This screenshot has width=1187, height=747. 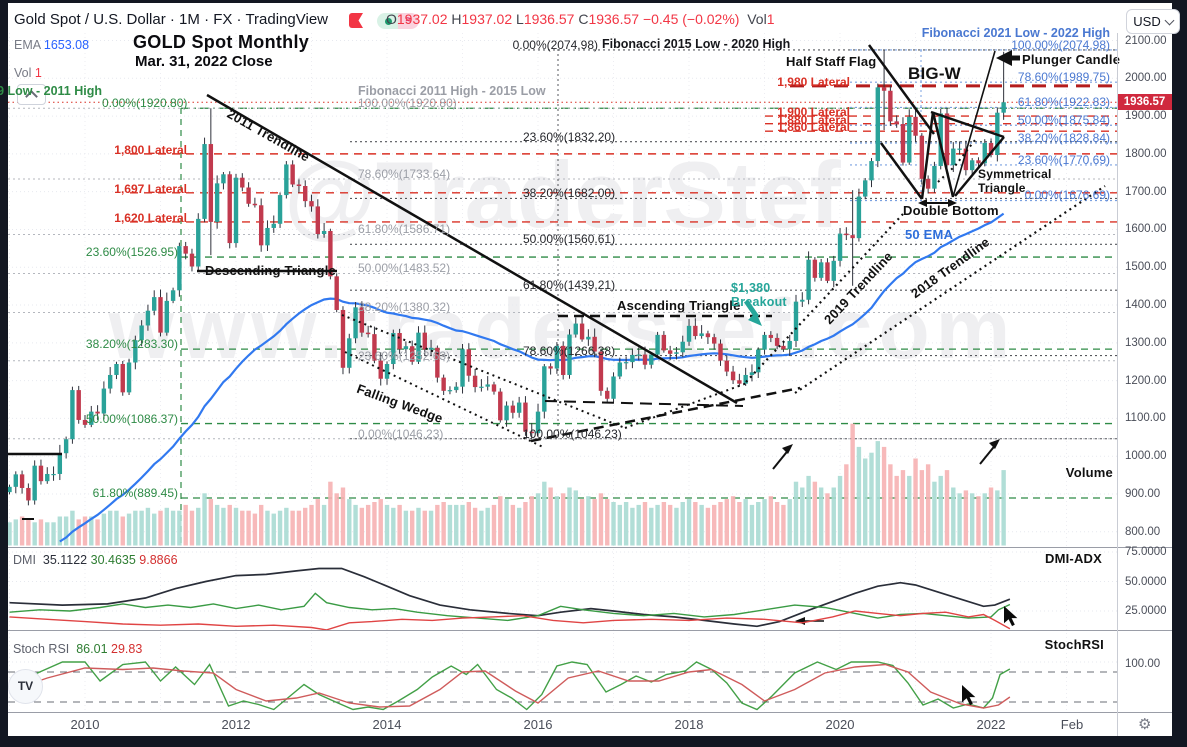 I want to click on settings-gear-icon: ⚙, so click(x=1145, y=724).